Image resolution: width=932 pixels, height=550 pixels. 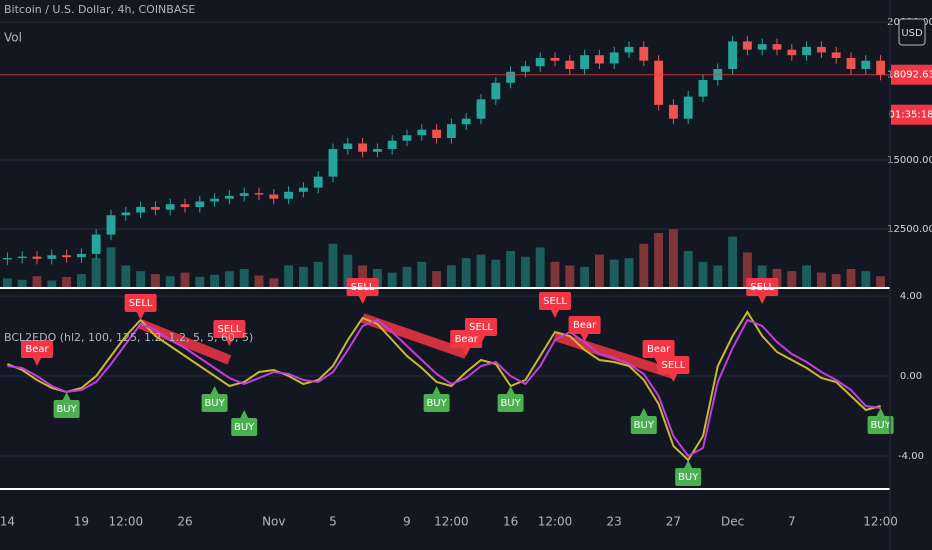 What do you see at coordinates (13, 38) in the screenshot?
I see `volume-label: Vol` at bounding box center [13, 38].